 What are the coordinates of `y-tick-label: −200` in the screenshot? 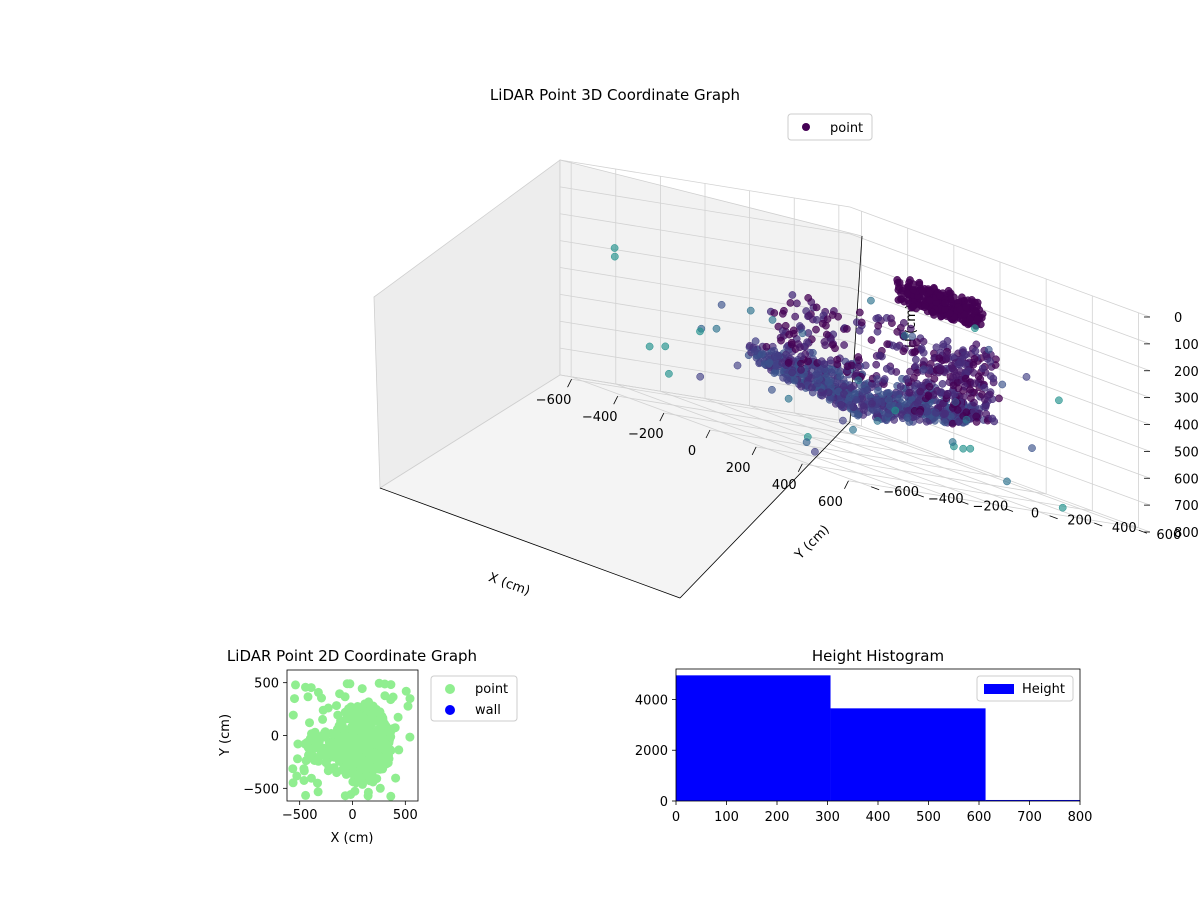 It's located at (991, 506).